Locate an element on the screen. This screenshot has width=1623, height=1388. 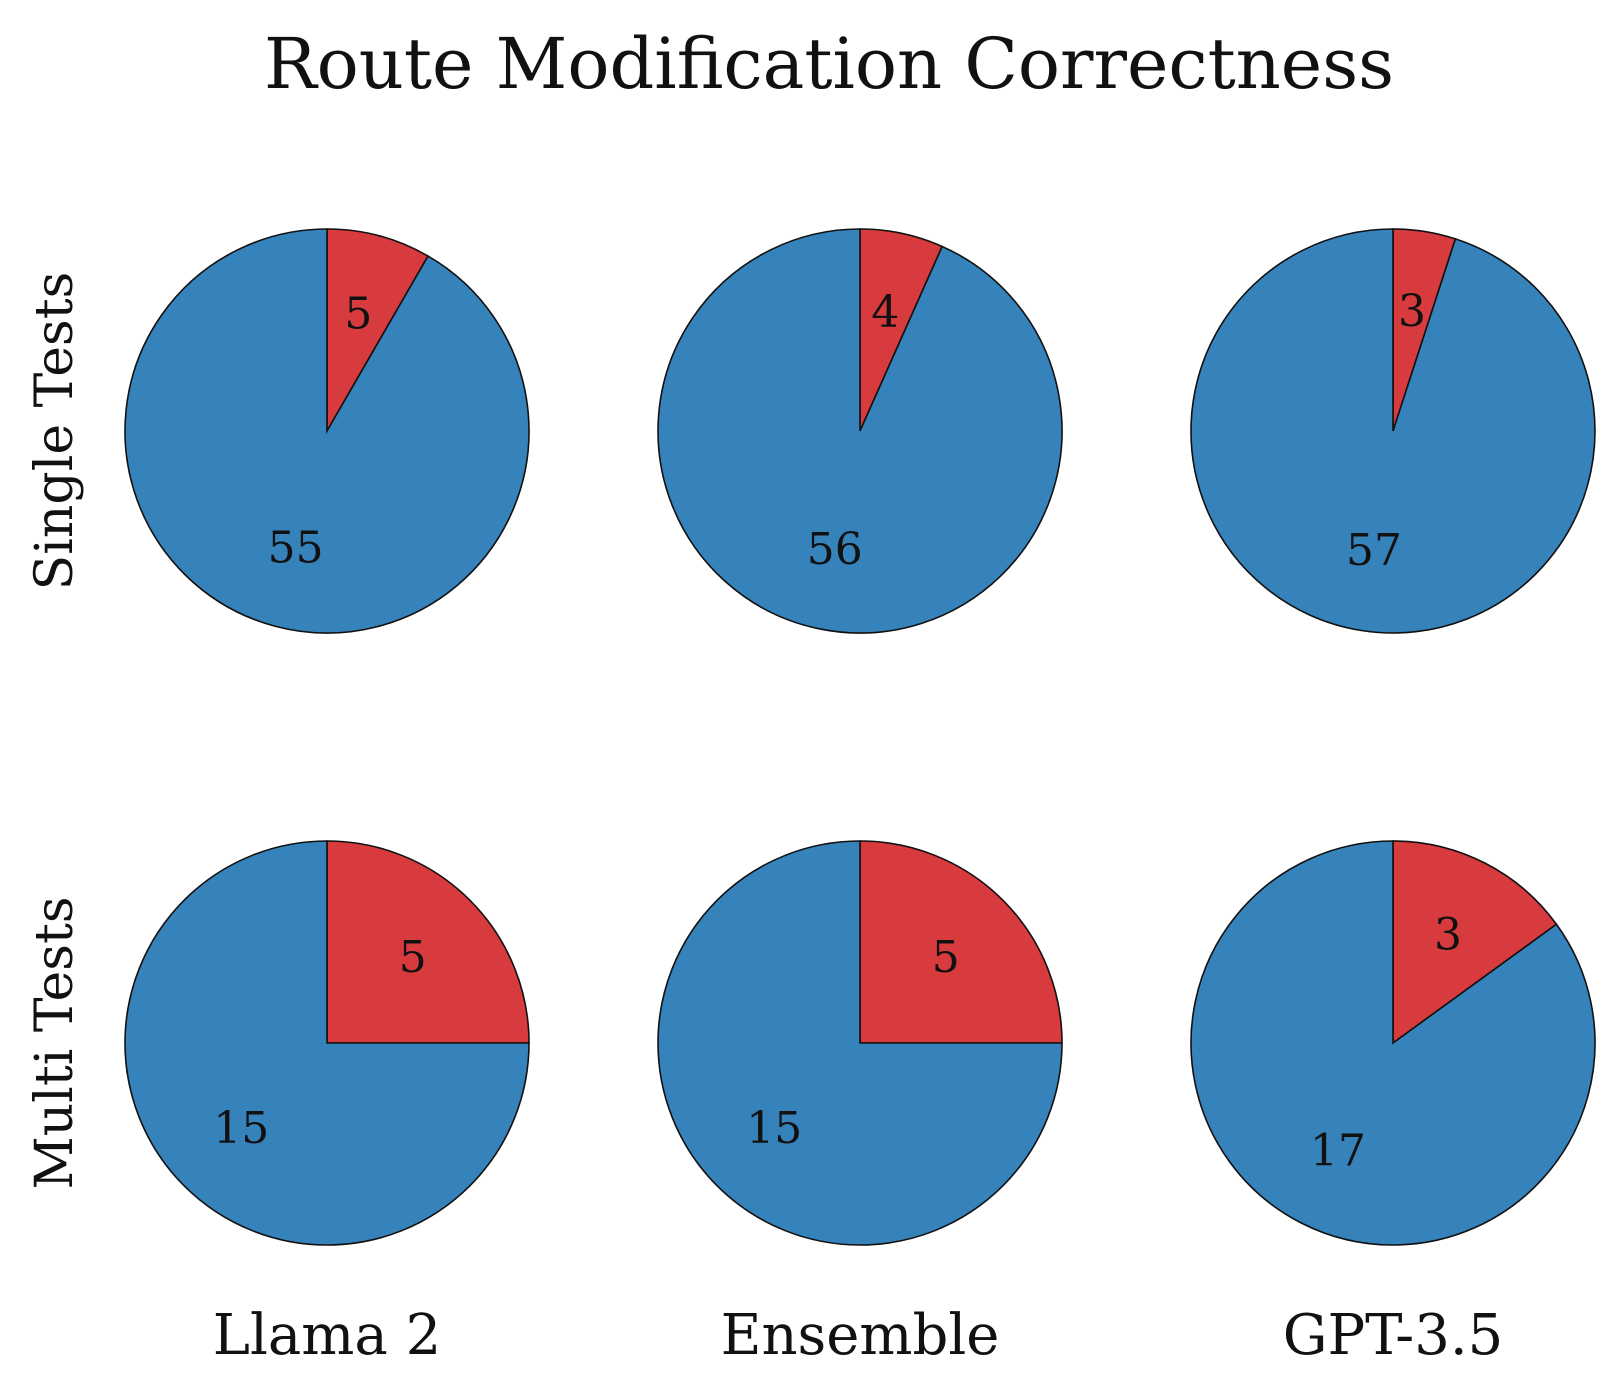
pie-single-tests-gpt-3-5-label-red: 3 is located at coordinates (1412, 311).